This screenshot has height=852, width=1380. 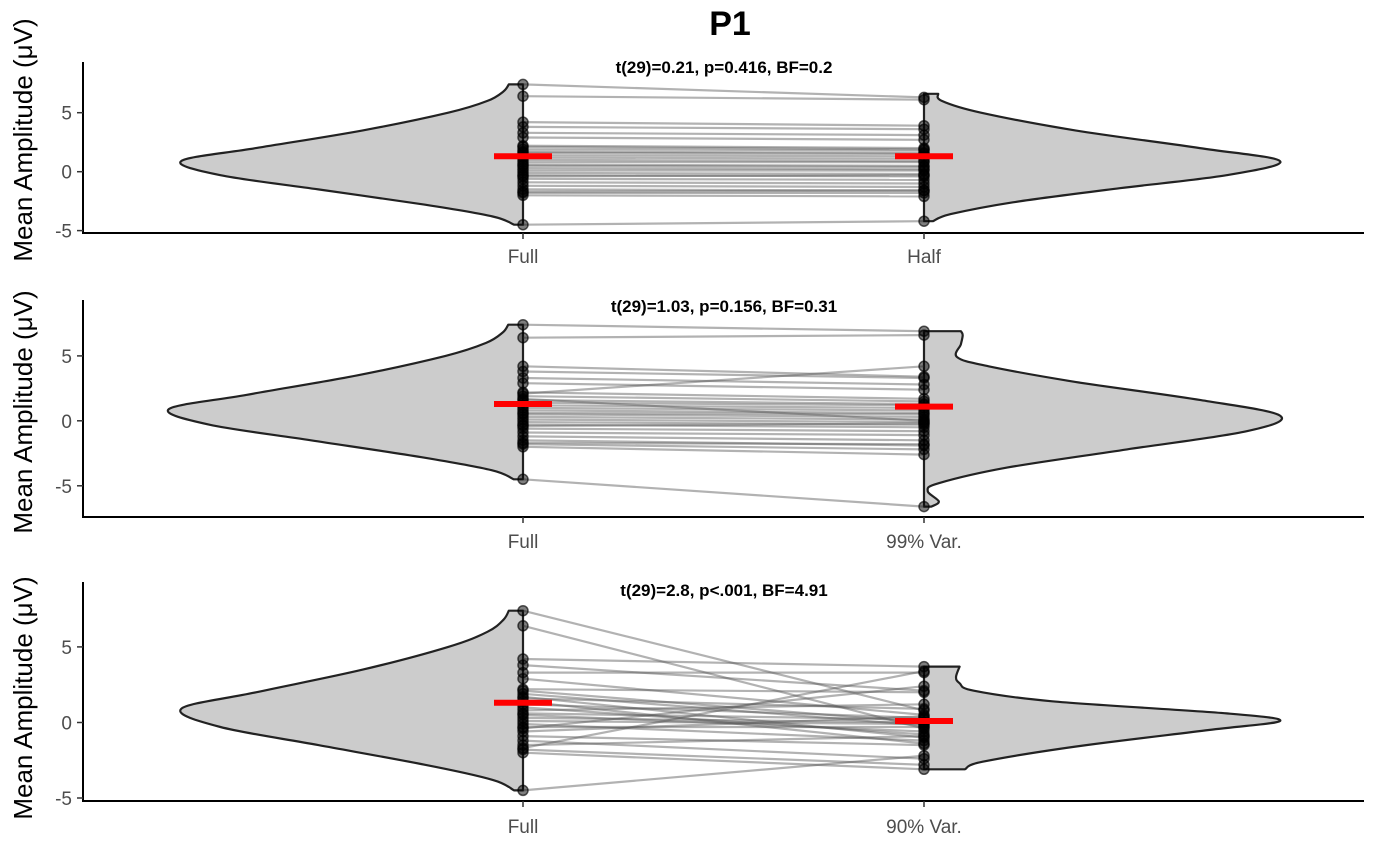 I want to click on panel-subtitle: t(29)=0.21, p=0.416, BF=0.2, so click(x=724, y=67).